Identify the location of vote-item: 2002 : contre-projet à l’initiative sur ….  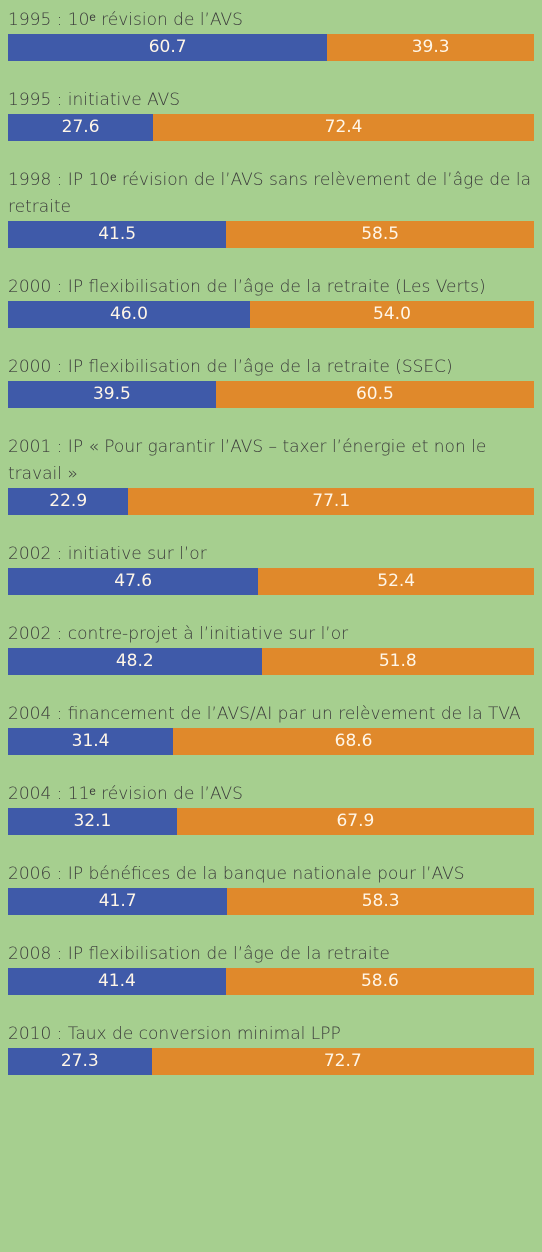
(271, 648).